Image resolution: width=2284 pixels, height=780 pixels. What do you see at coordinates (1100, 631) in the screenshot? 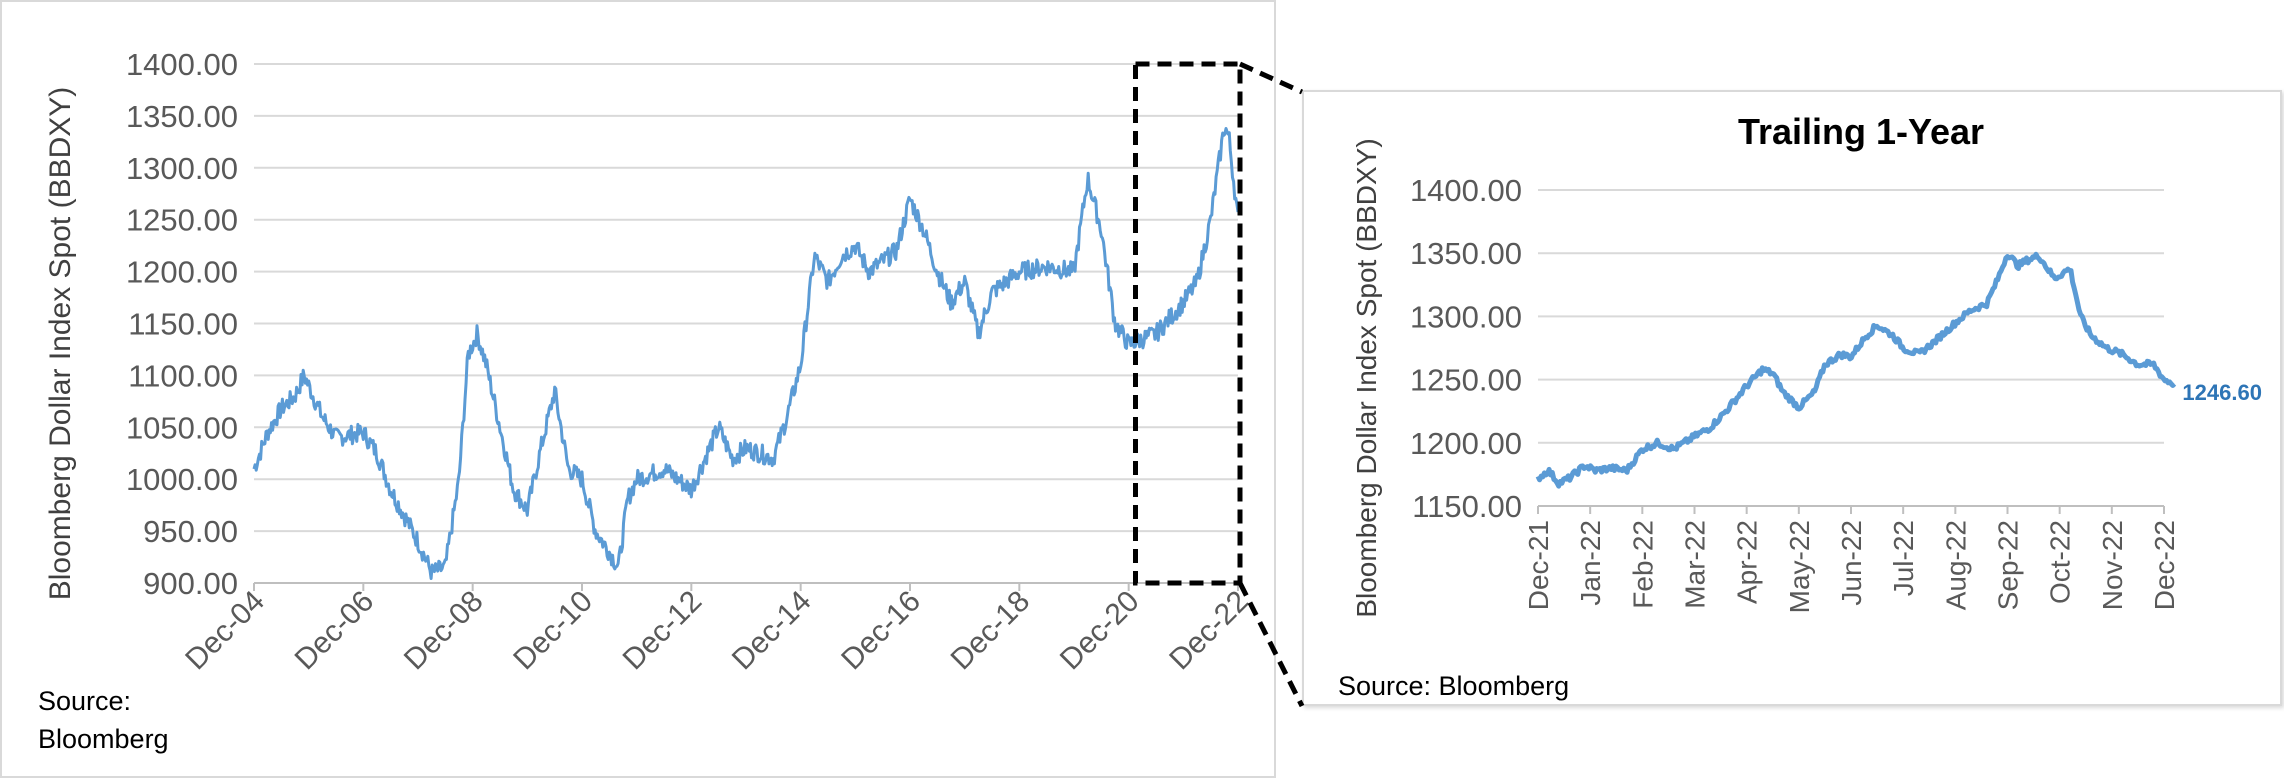
I see `left-x-tick-label: Dec-20` at bounding box center [1100, 631].